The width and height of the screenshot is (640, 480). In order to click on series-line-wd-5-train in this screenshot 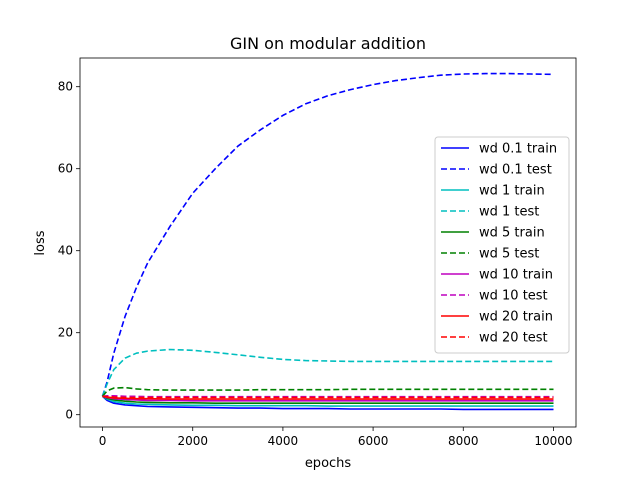, I will do `click(328, 400)`.